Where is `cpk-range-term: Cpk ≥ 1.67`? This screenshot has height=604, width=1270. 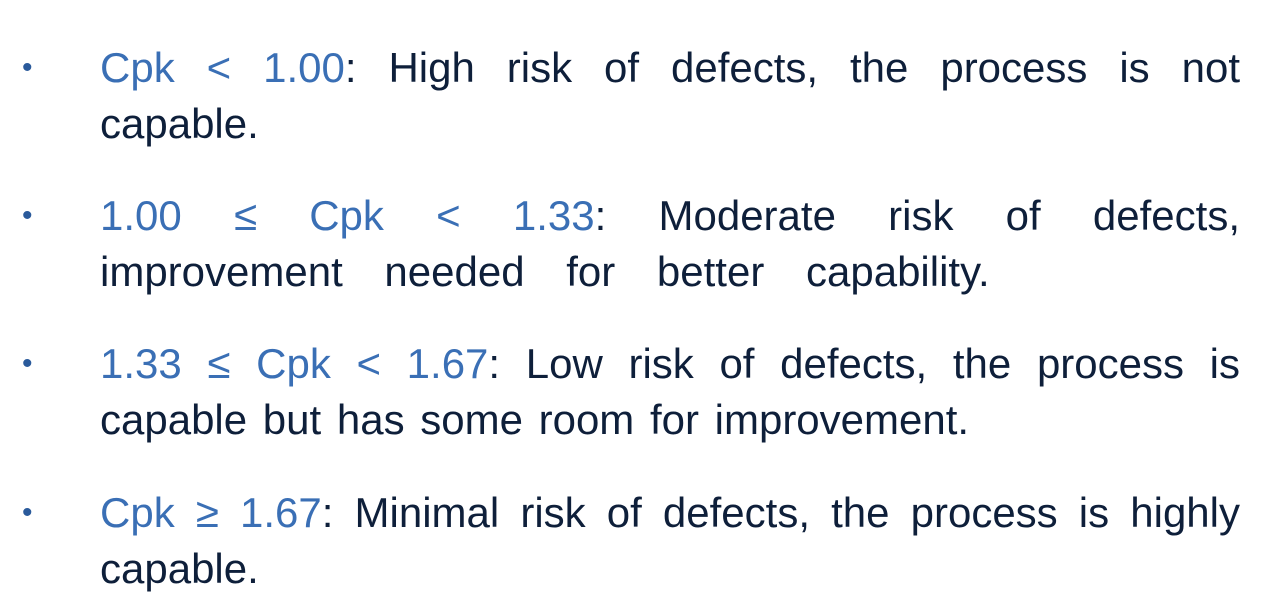 cpk-range-term: Cpk ≥ 1.67 is located at coordinates (211, 512).